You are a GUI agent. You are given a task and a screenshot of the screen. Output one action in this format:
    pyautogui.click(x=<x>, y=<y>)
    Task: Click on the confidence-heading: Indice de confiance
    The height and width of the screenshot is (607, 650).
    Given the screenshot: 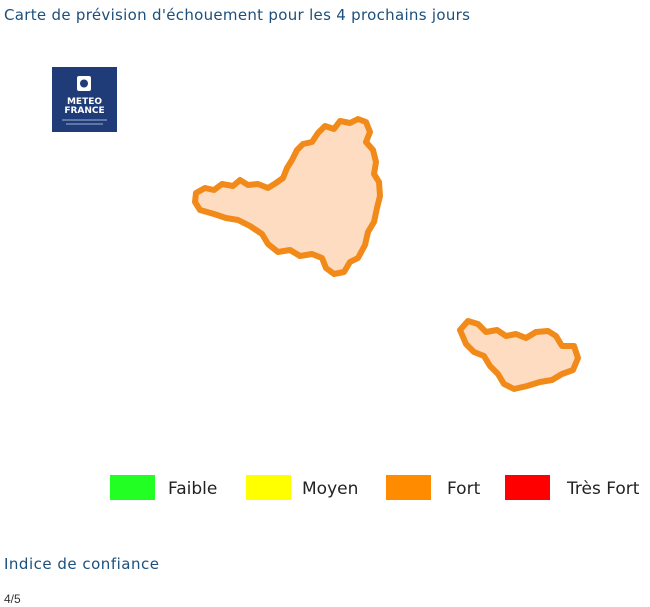 What is the action you would take?
    pyautogui.click(x=82, y=564)
    